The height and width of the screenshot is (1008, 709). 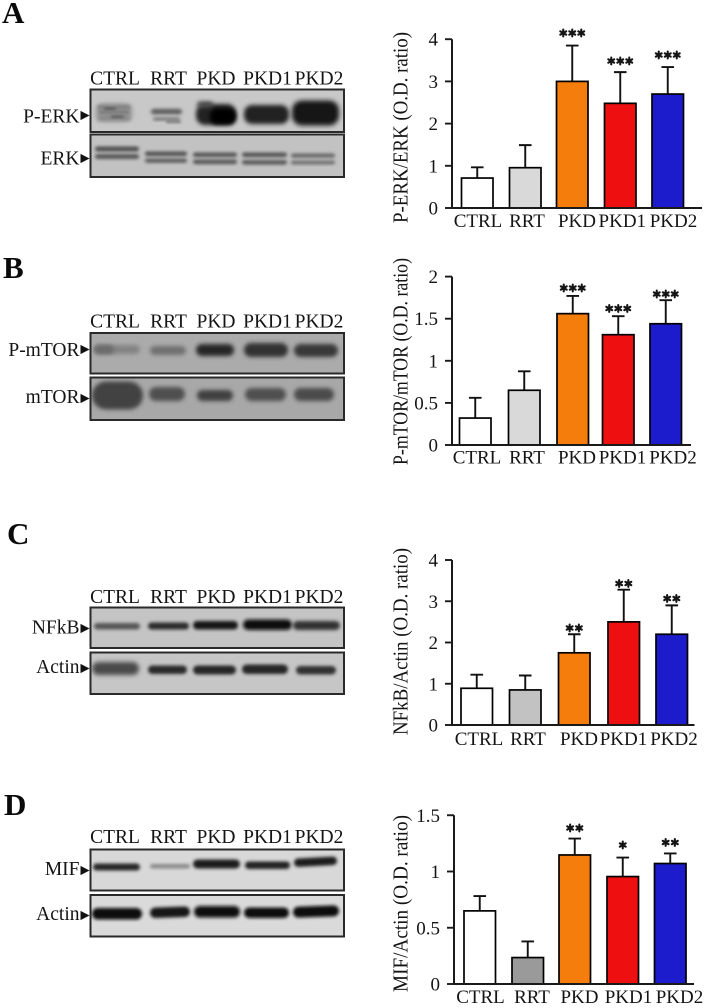 What do you see at coordinates (18, 533) in the screenshot?
I see `svg-text: C` at bounding box center [18, 533].